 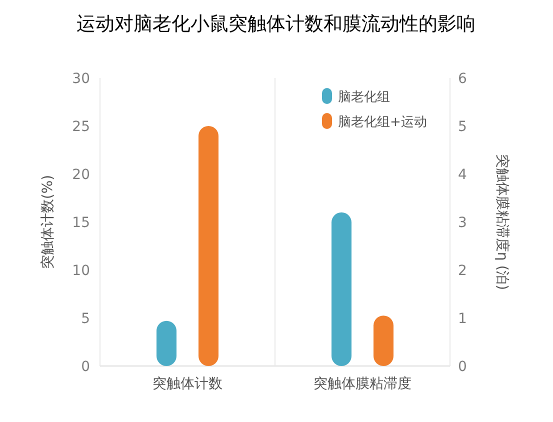 I want to click on y-tick-label: 0, so click(x=85, y=367).